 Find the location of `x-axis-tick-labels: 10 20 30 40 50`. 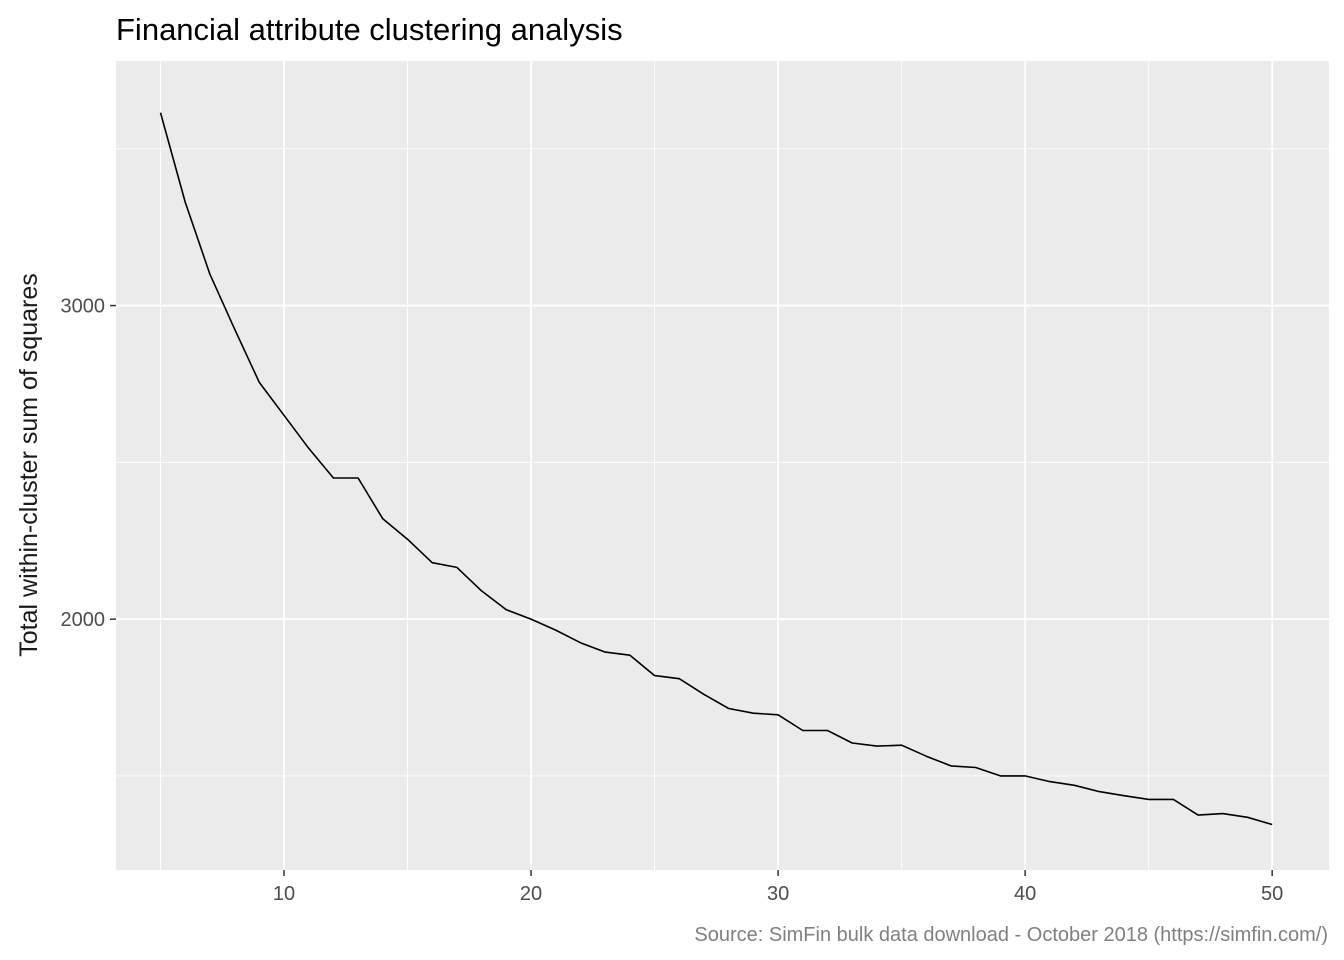

x-axis-tick-labels: 10 20 30 40 50 is located at coordinates (778, 894).